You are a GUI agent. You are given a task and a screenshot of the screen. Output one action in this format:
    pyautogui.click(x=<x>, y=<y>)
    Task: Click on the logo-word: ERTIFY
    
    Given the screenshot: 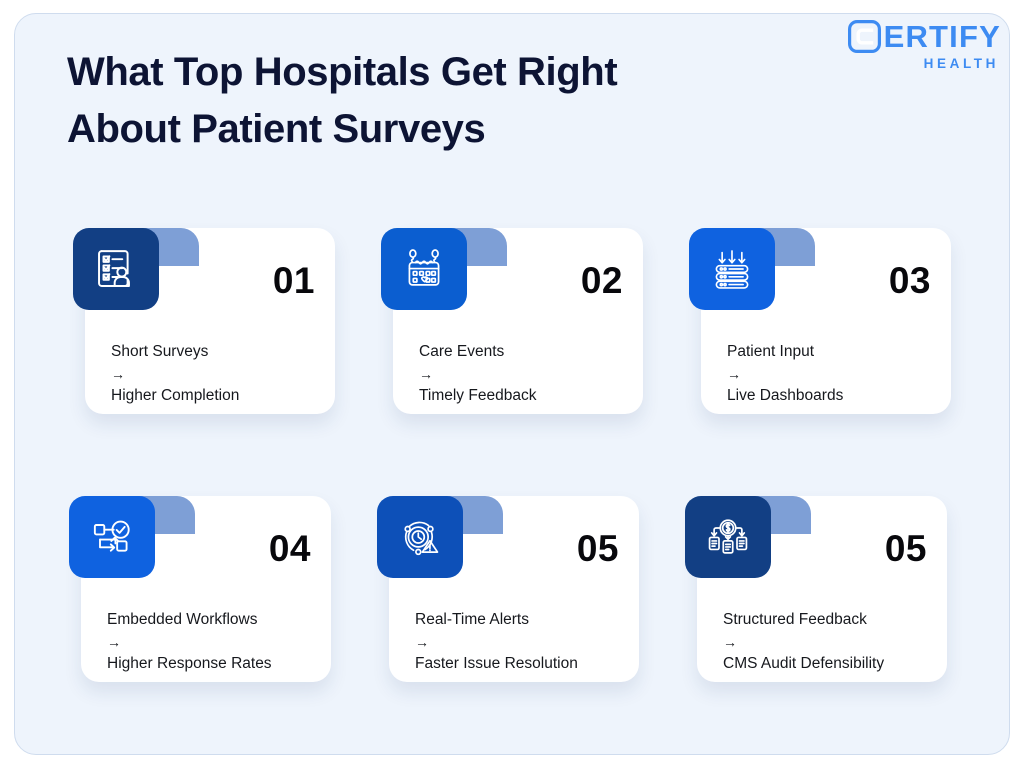 What is the action you would take?
    pyautogui.click(x=942, y=36)
    